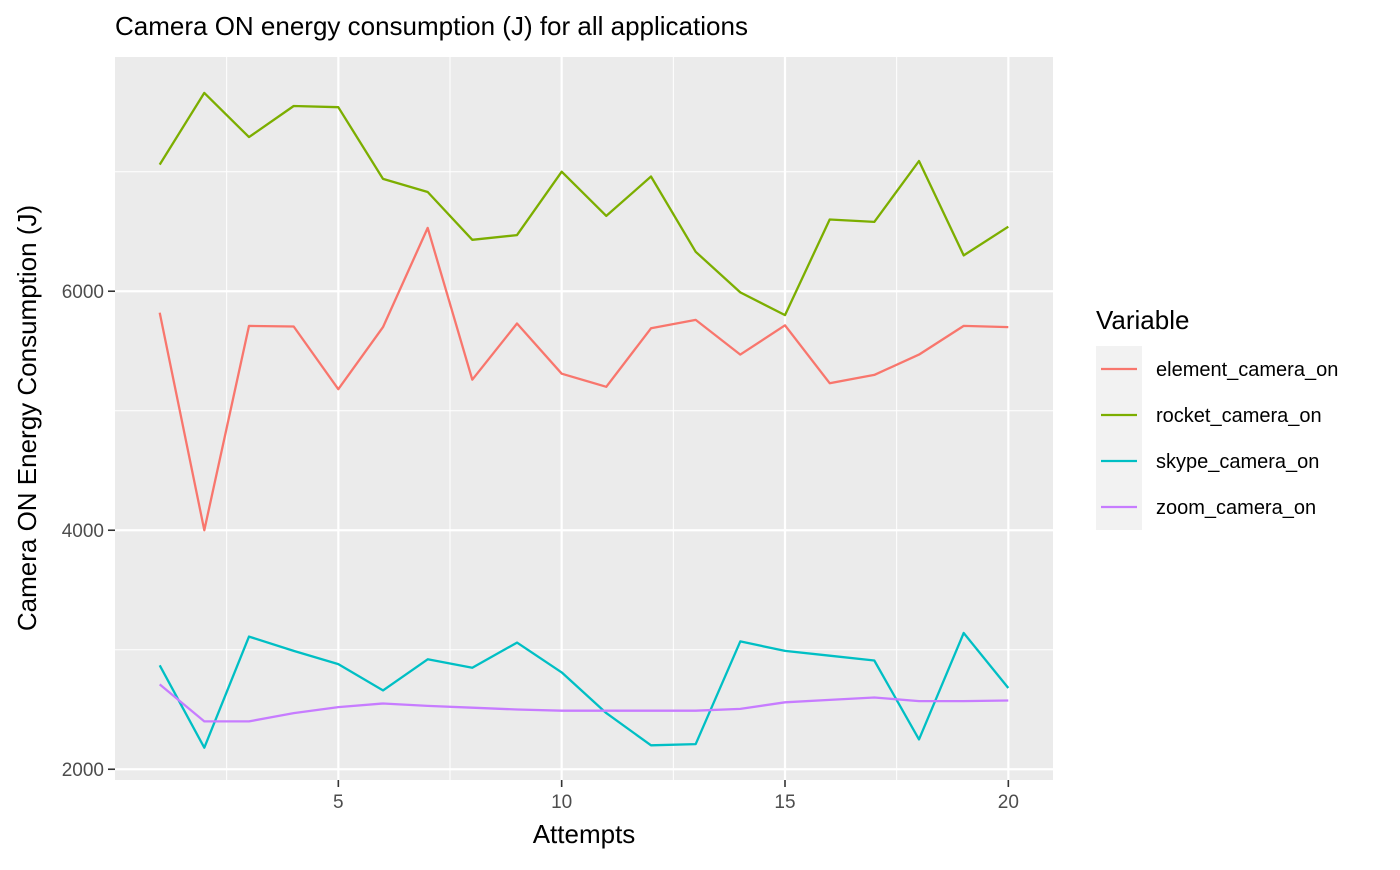  What do you see at coordinates (83, 531) in the screenshot?
I see `y-tick-label: 4000` at bounding box center [83, 531].